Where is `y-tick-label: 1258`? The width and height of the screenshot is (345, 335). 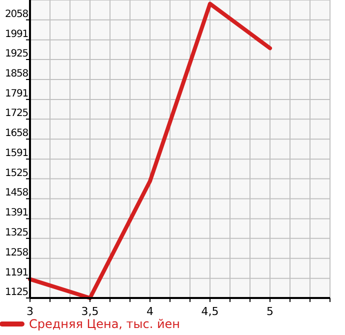
y-tick-label: 1258 is located at coordinates (16, 252).